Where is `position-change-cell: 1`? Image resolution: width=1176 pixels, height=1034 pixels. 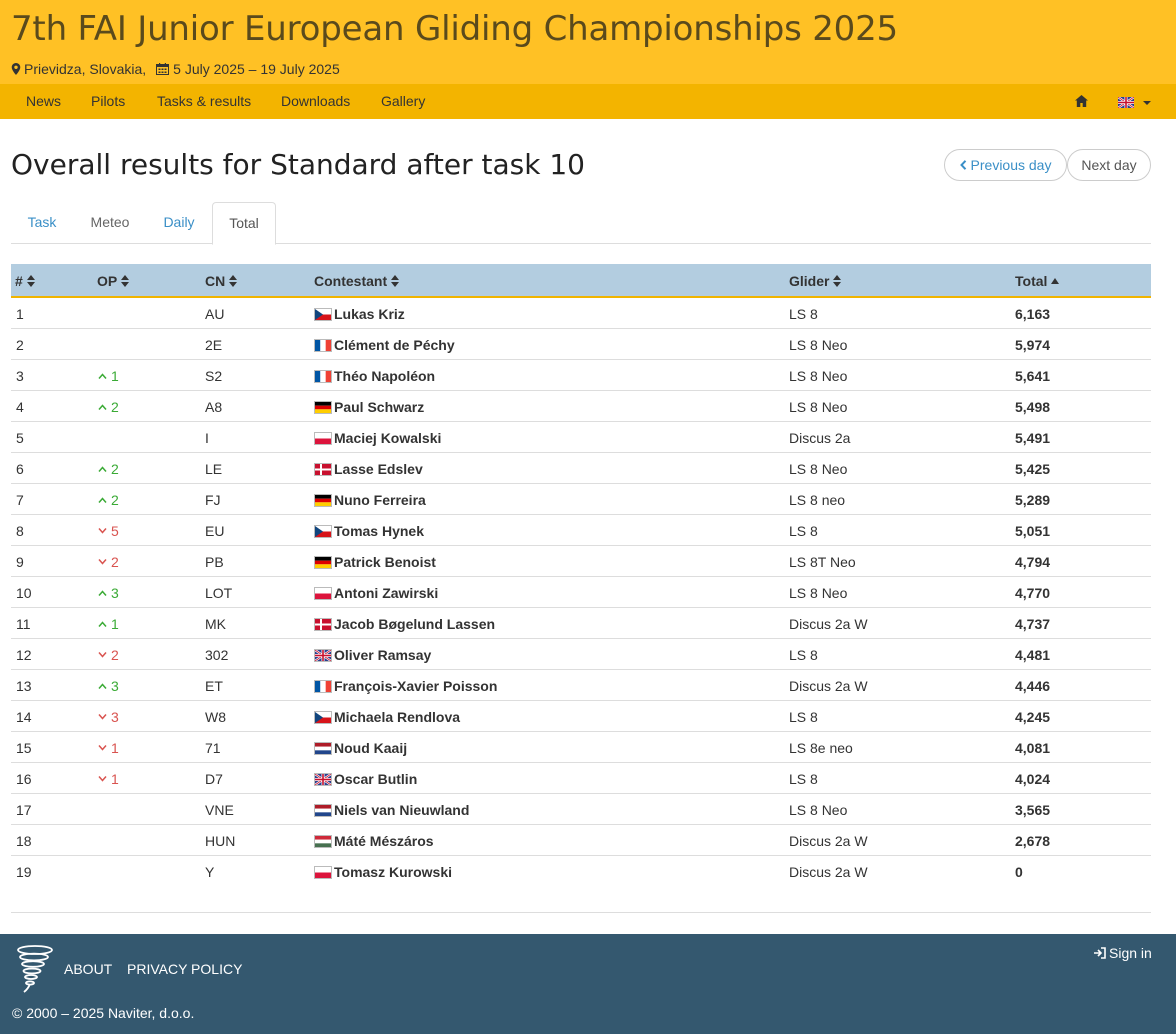 position-change-cell: 1 is located at coordinates (108, 748).